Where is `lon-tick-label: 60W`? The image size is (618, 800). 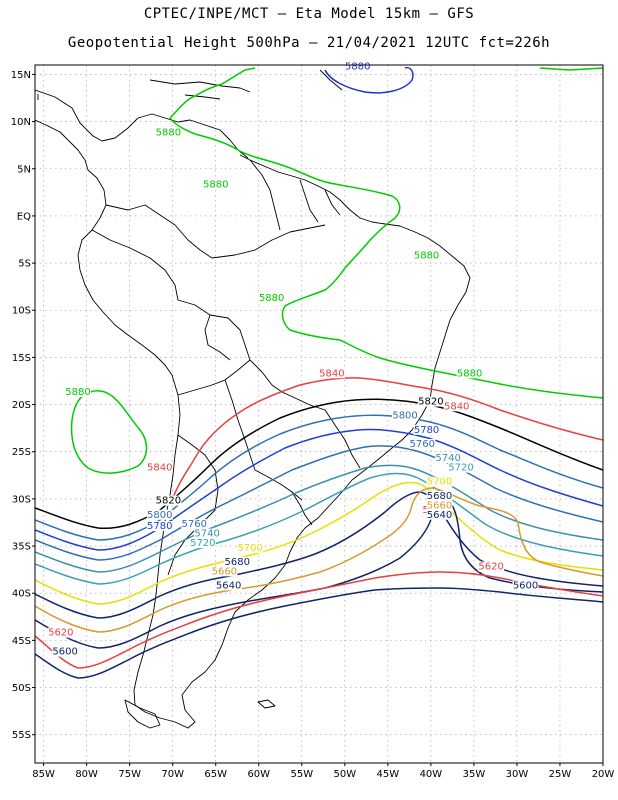 lon-tick-label: 60W is located at coordinates (258, 774).